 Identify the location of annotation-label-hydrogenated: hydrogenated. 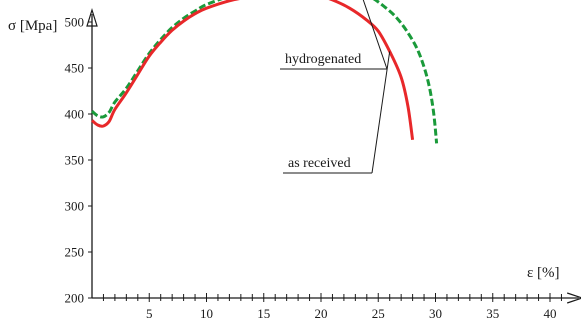
(323, 59).